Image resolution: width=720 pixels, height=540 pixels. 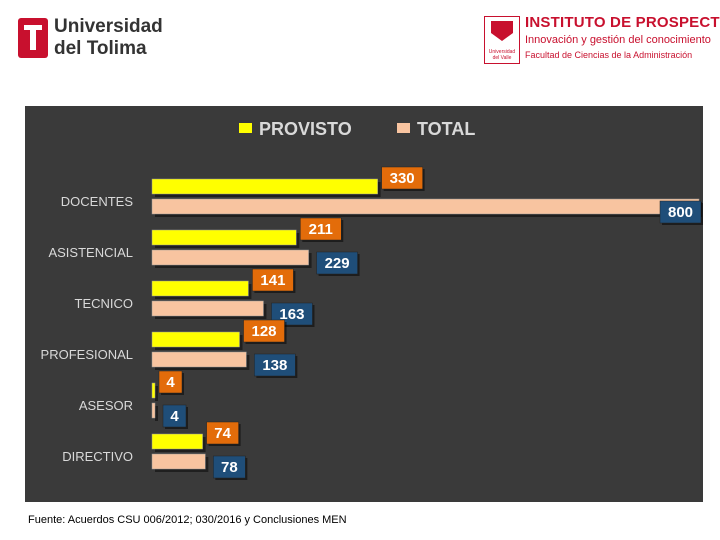 I want to click on ip-subtitle: Innovación y gestión del conocimiento, so click(x=618, y=40).